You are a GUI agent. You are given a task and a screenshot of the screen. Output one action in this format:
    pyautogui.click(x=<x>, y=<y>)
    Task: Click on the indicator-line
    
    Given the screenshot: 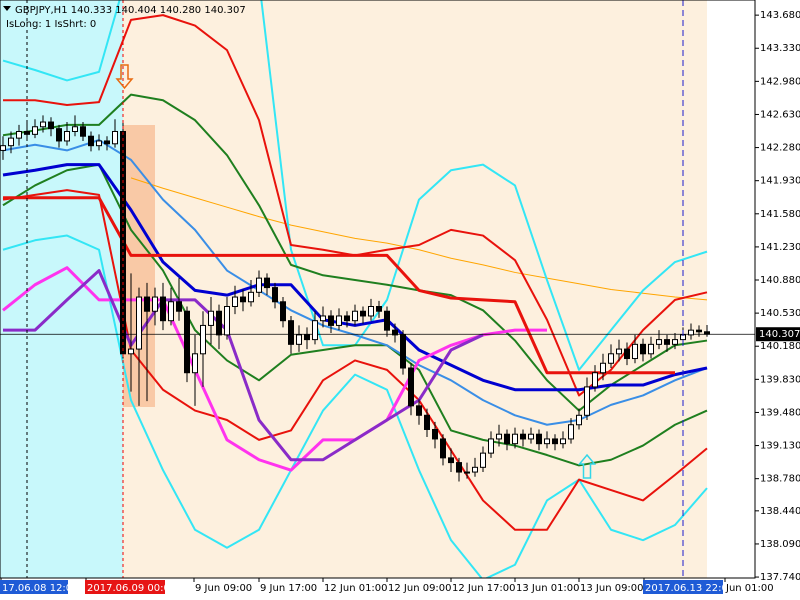 What is the action you would take?
    pyautogui.click(x=419, y=239)
    